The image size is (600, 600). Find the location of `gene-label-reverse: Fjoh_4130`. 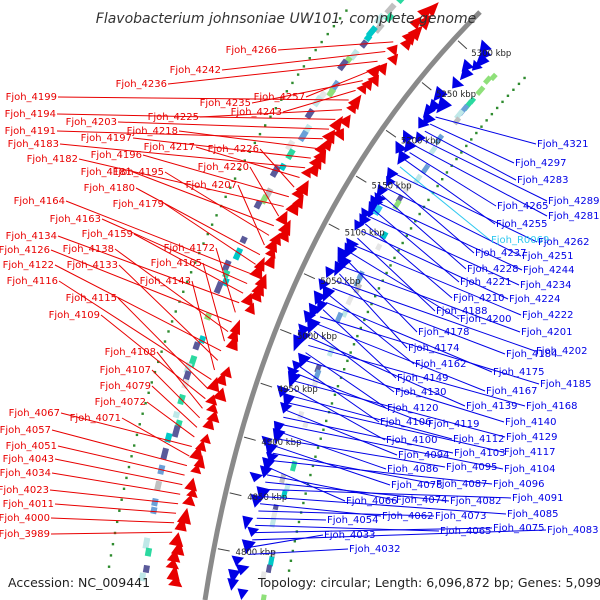

gene-label-reverse: Fjoh_4130 is located at coordinates (420, 392).